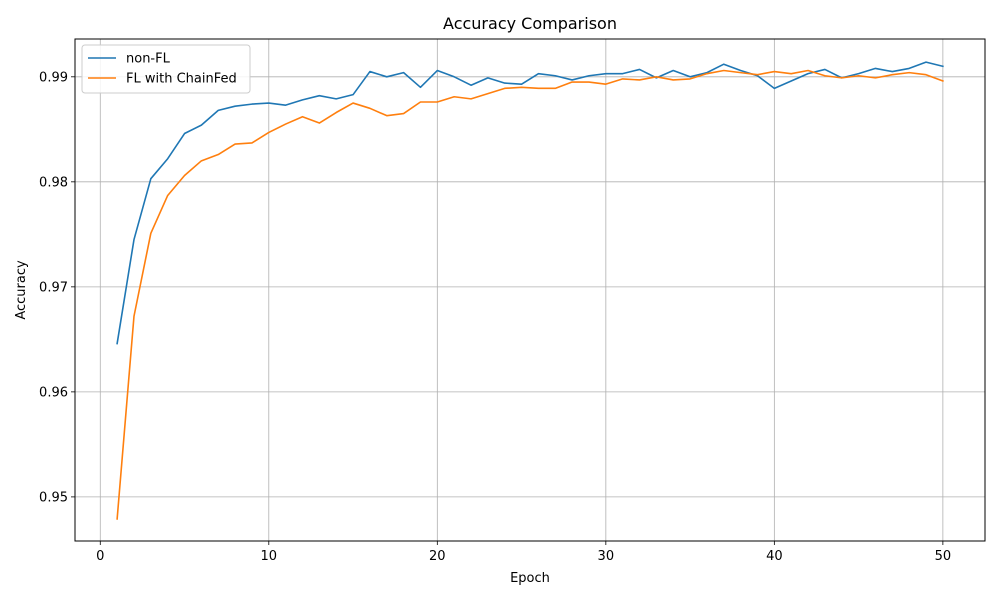  I want to click on y-axis-label: Accuracy, so click(21, 290).